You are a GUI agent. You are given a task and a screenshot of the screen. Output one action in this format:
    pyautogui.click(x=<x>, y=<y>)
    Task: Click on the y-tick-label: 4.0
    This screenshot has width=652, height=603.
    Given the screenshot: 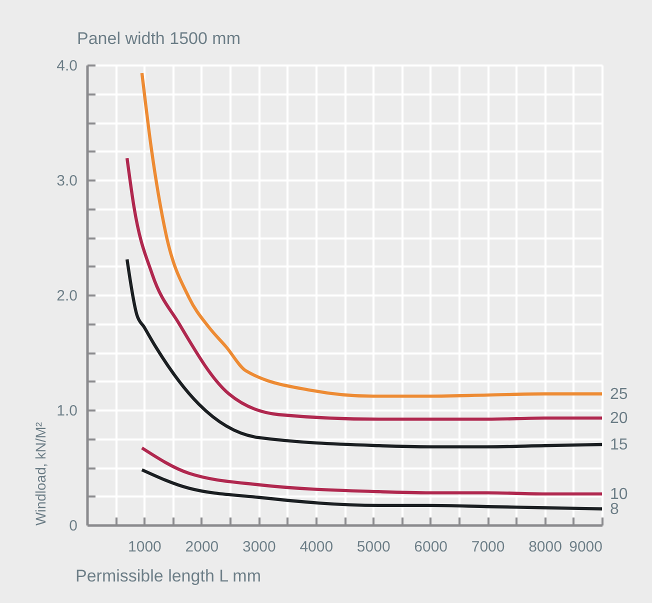 What is the action you would take?
    pyautogui.click(x=67, y=66)
    